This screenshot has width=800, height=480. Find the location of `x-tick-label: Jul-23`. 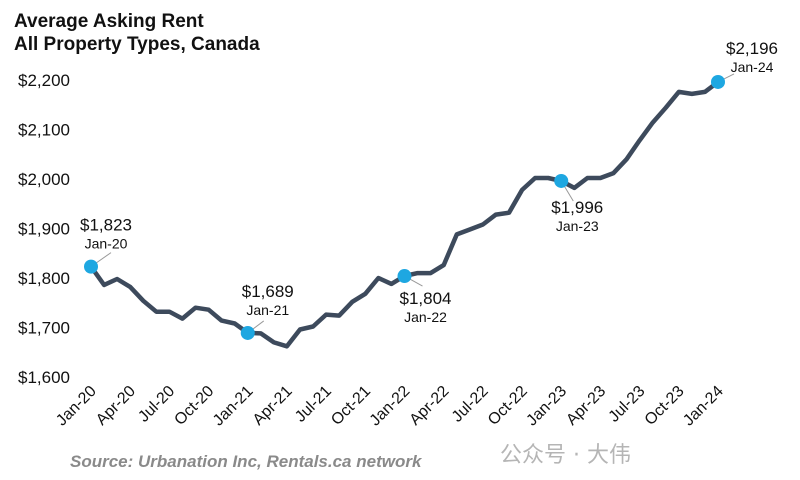

x-tick-label: Jul-23 is located at coordinates (627, 404).